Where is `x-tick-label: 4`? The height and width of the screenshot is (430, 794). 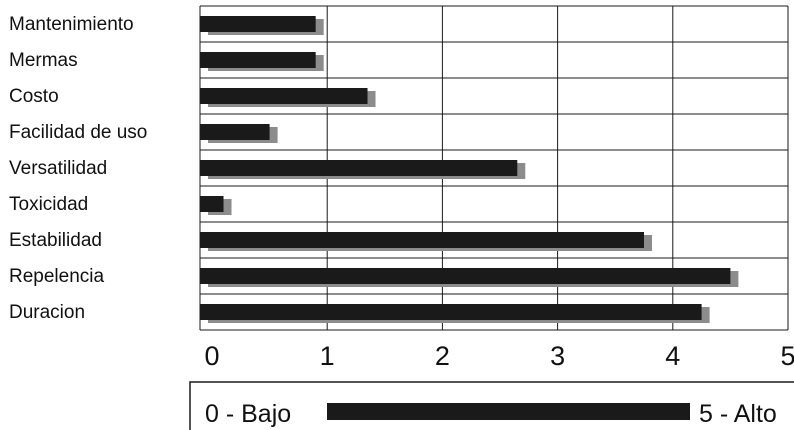 x-tick-label: 4 is located at coordinates (672, 356).